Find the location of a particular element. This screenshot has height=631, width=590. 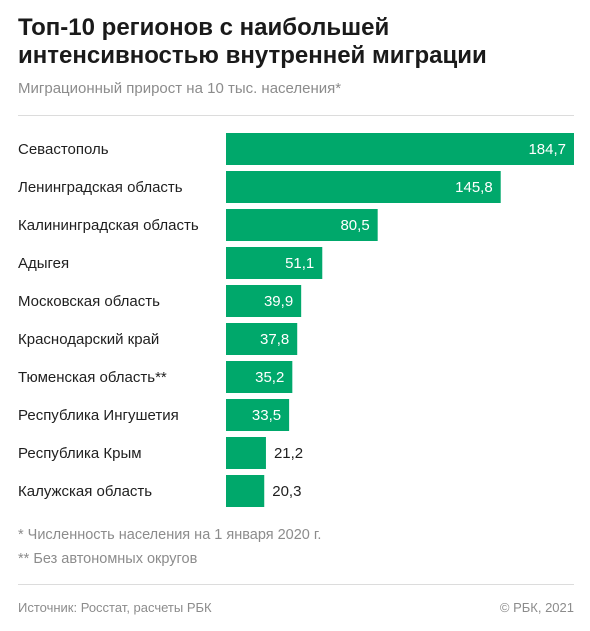

category-label: Калужская область is located at coordinates (85, 491).